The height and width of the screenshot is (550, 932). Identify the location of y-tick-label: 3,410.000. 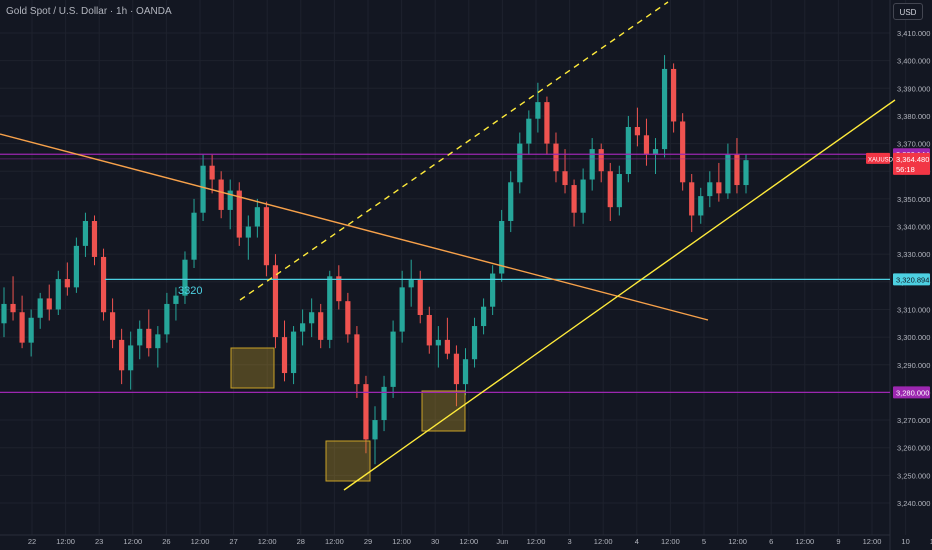
(913, 33).